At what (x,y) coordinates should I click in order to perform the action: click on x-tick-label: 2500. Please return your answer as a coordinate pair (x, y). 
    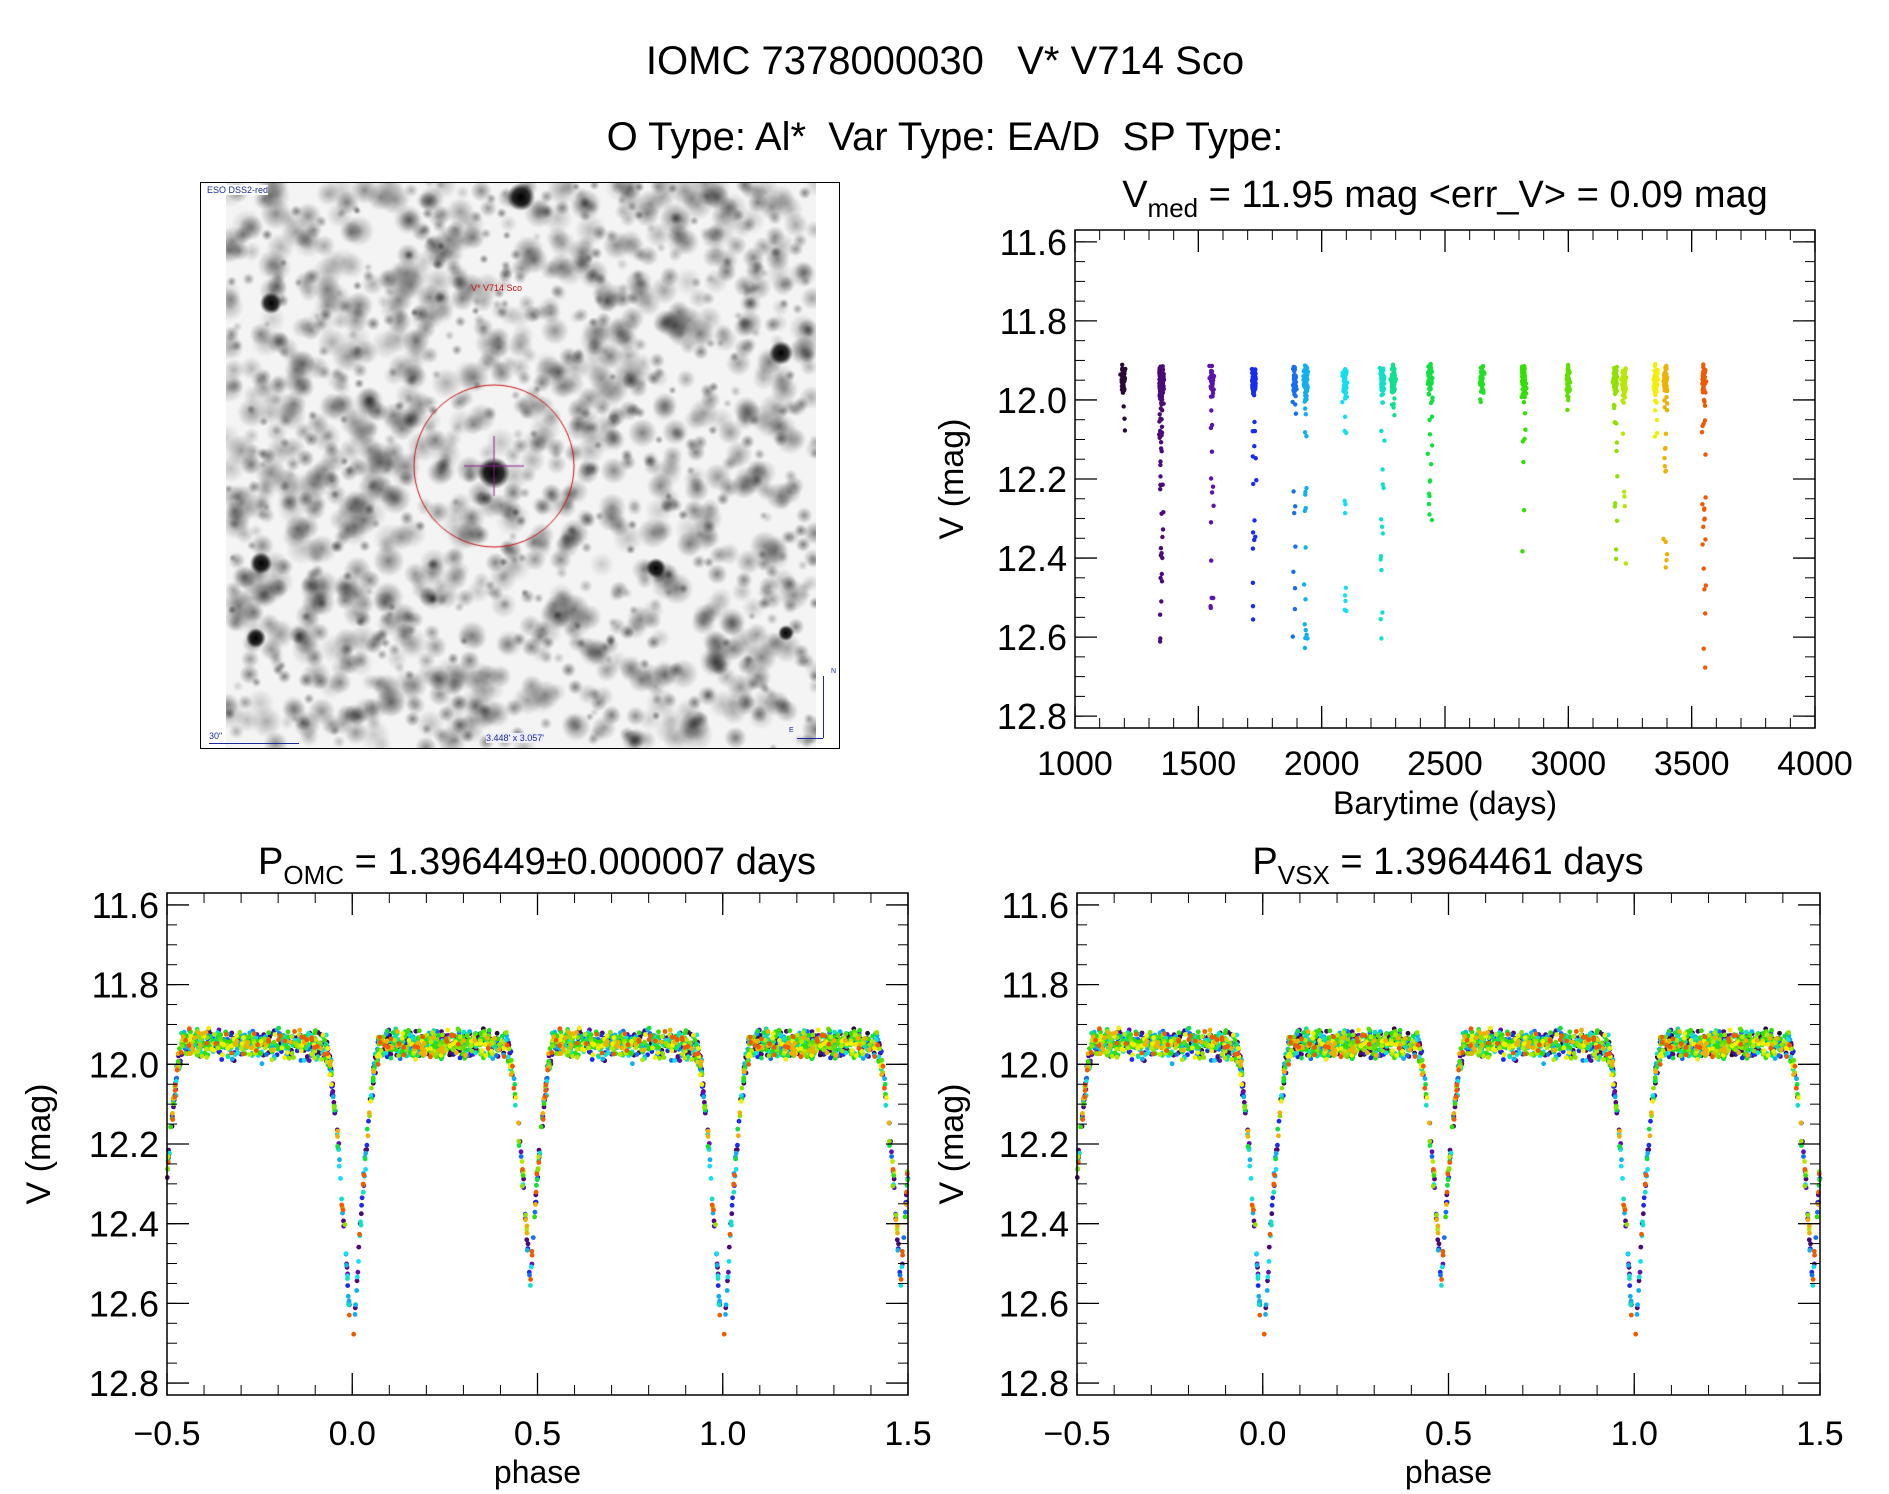
    Looking at the image, I should click on (1445, 764).